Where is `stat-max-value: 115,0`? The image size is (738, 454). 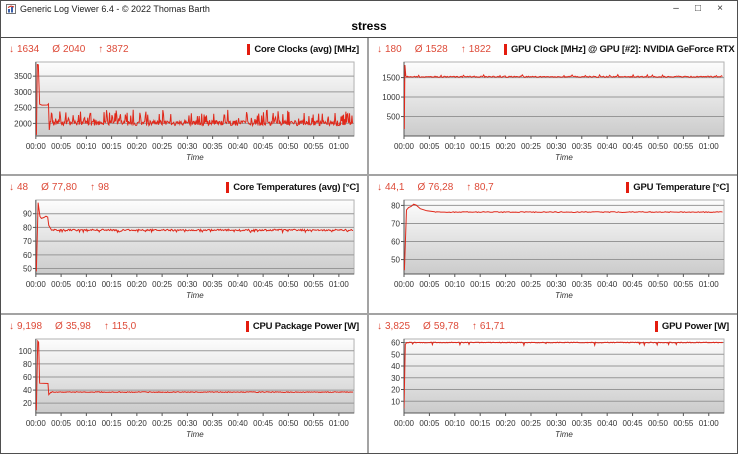 stat-max-value: 115,0 is located at coordinates (124, 326).